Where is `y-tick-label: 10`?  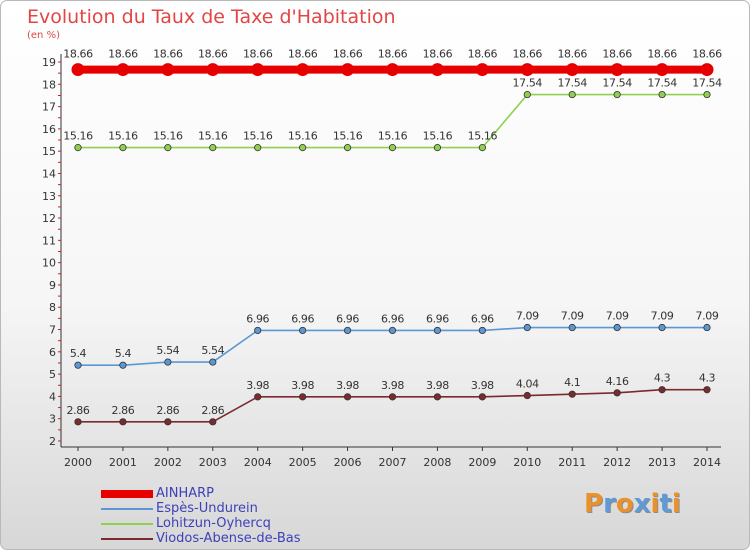 y-tick-label: 10 is located at coordinates (49, 263).